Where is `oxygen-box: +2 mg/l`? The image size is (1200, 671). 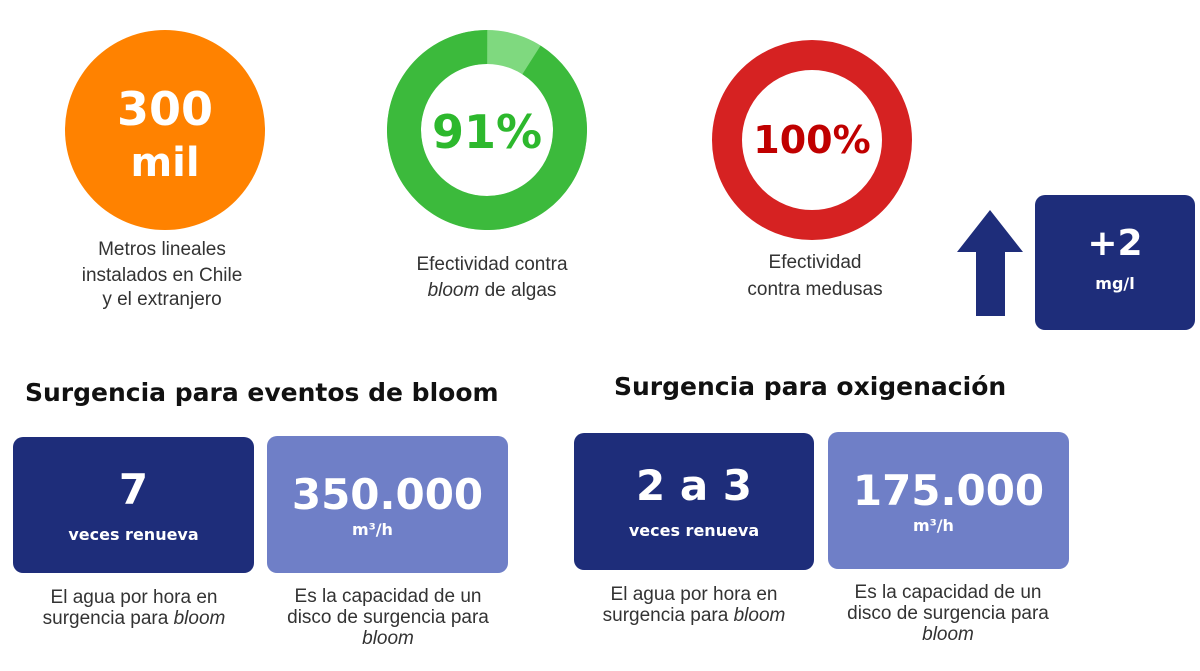
oxygen-box: +2 mg/l is located at coordinates (1115, 262).